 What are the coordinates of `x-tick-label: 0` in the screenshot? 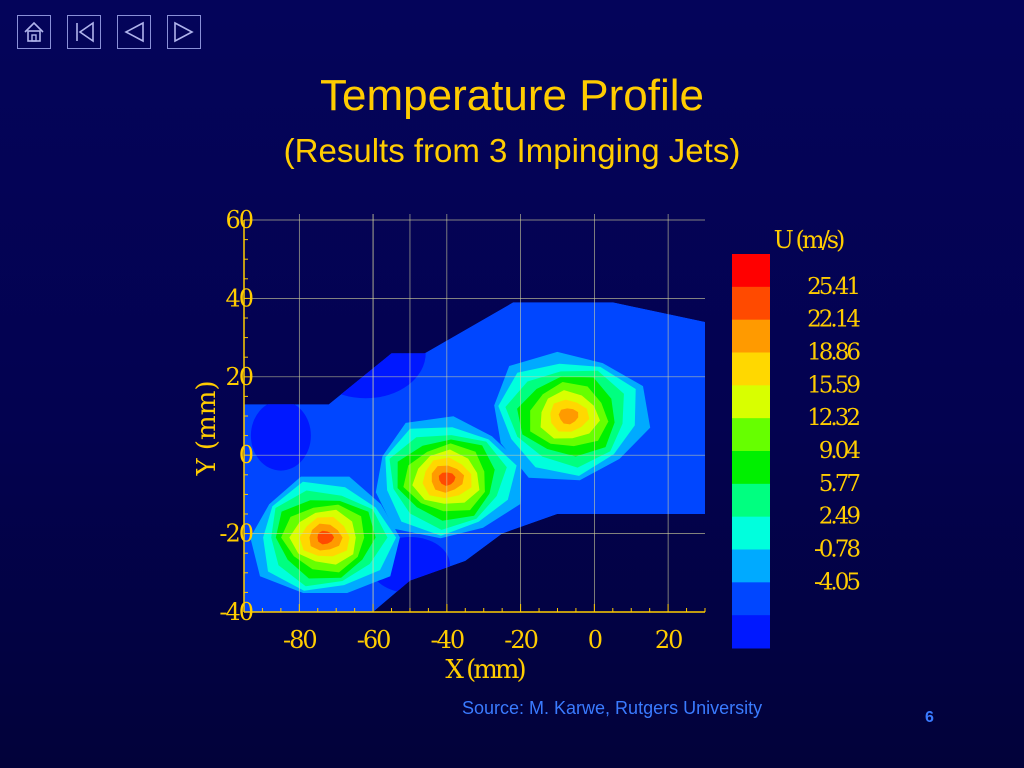 It's located at (595, 640).